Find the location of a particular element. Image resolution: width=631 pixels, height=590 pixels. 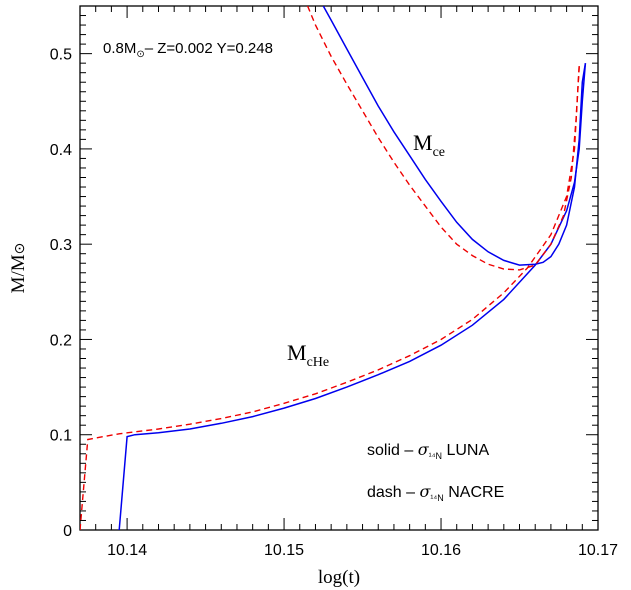

x-tick-label: 10.15 is located at coordinates (284, 550).